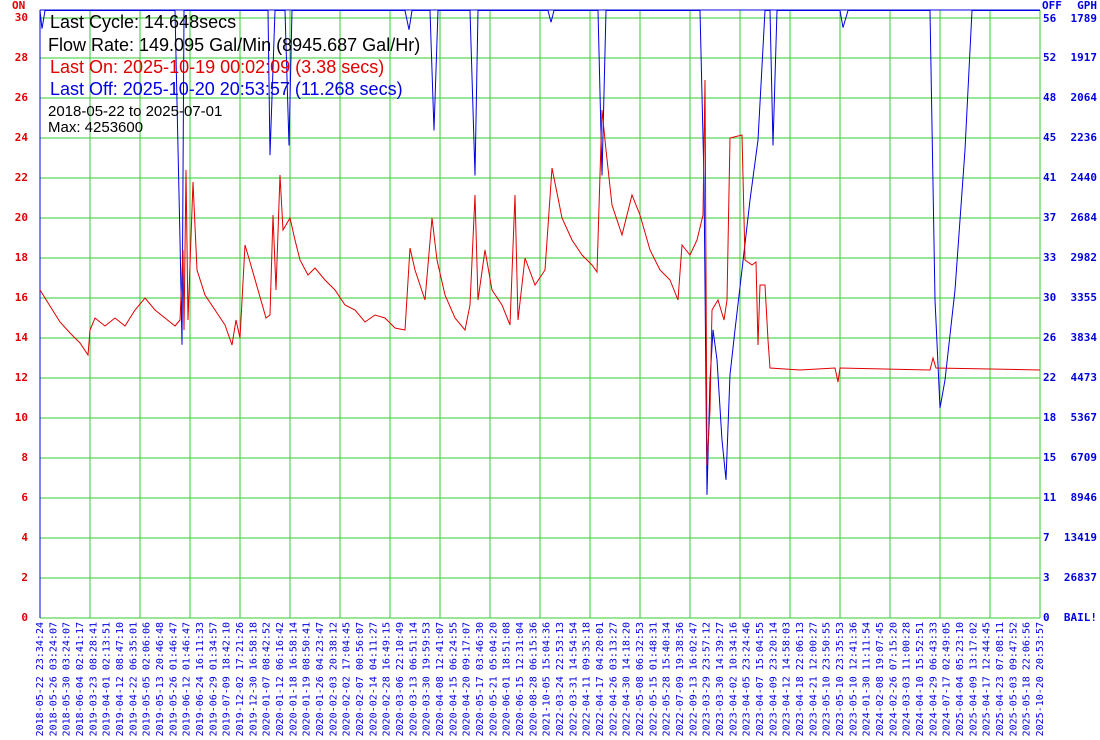 The image size is (1100, 740). What do you see at coordinates (187, 679) in the screenshot?
I see `x-tick-label: 2019-06-12 01:46:47` at bounding box center [187, 679].